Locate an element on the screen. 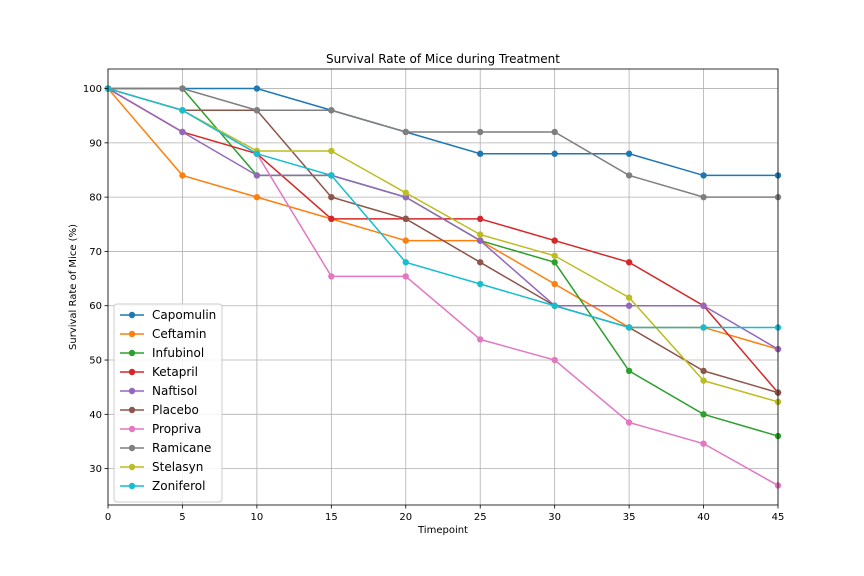  legend-label: Stelasyn is located at coordinates (177, 467).